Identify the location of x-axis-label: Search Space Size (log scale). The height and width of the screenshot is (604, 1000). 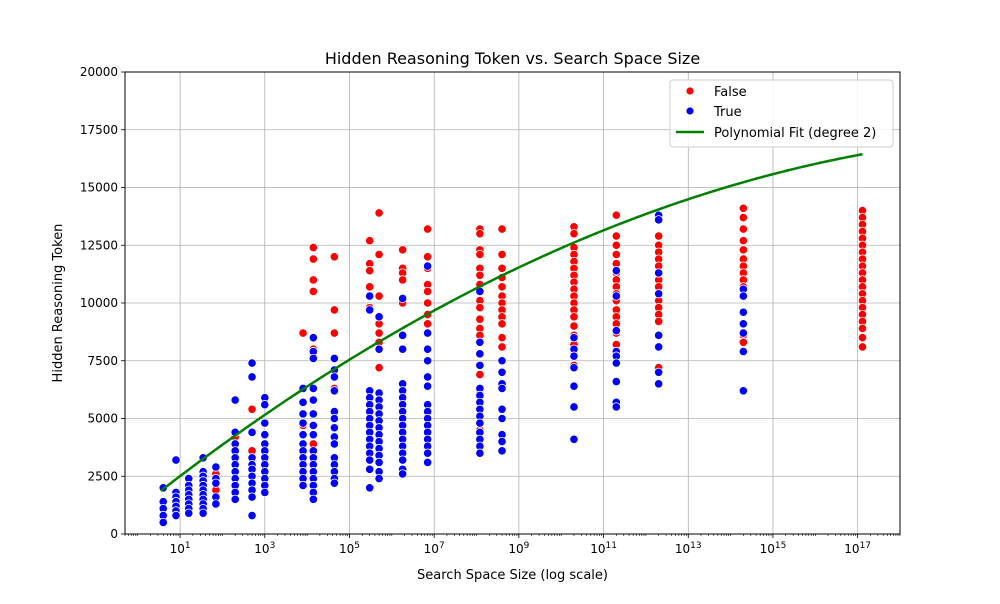
(512, 575).